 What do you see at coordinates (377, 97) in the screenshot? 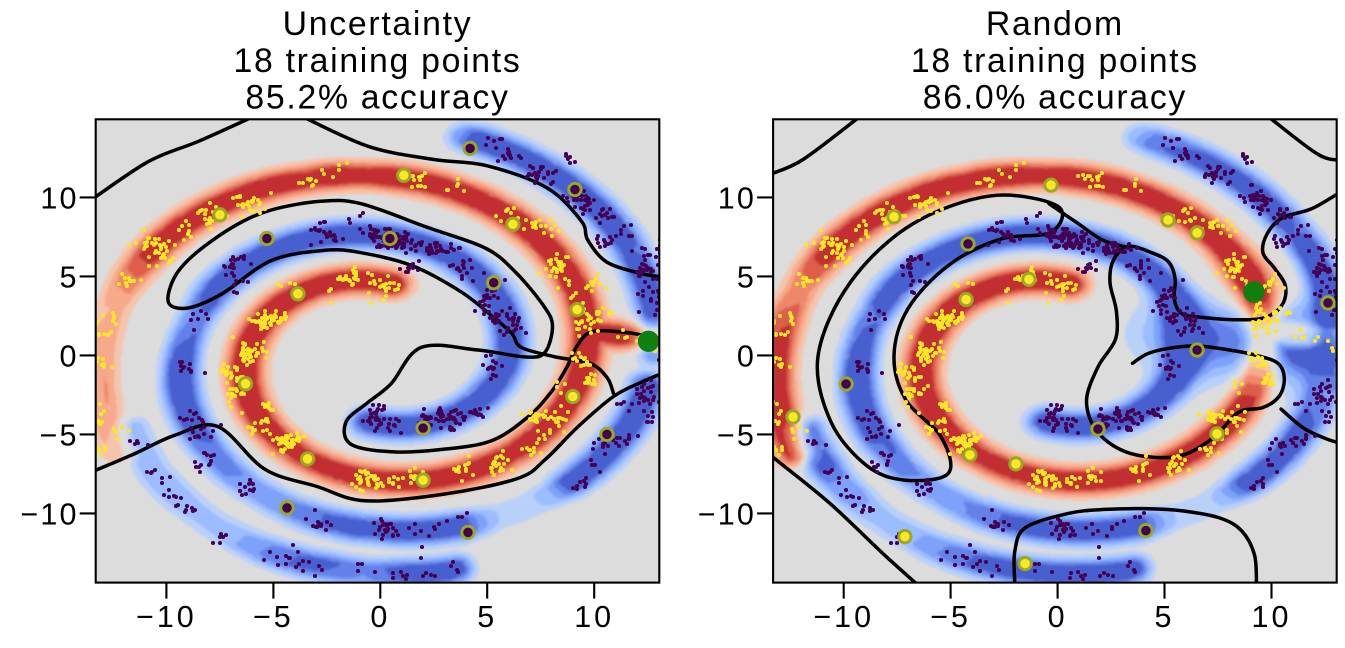
I see `svg-text: 85.2% accuracy` at bounding box center [377, 97].